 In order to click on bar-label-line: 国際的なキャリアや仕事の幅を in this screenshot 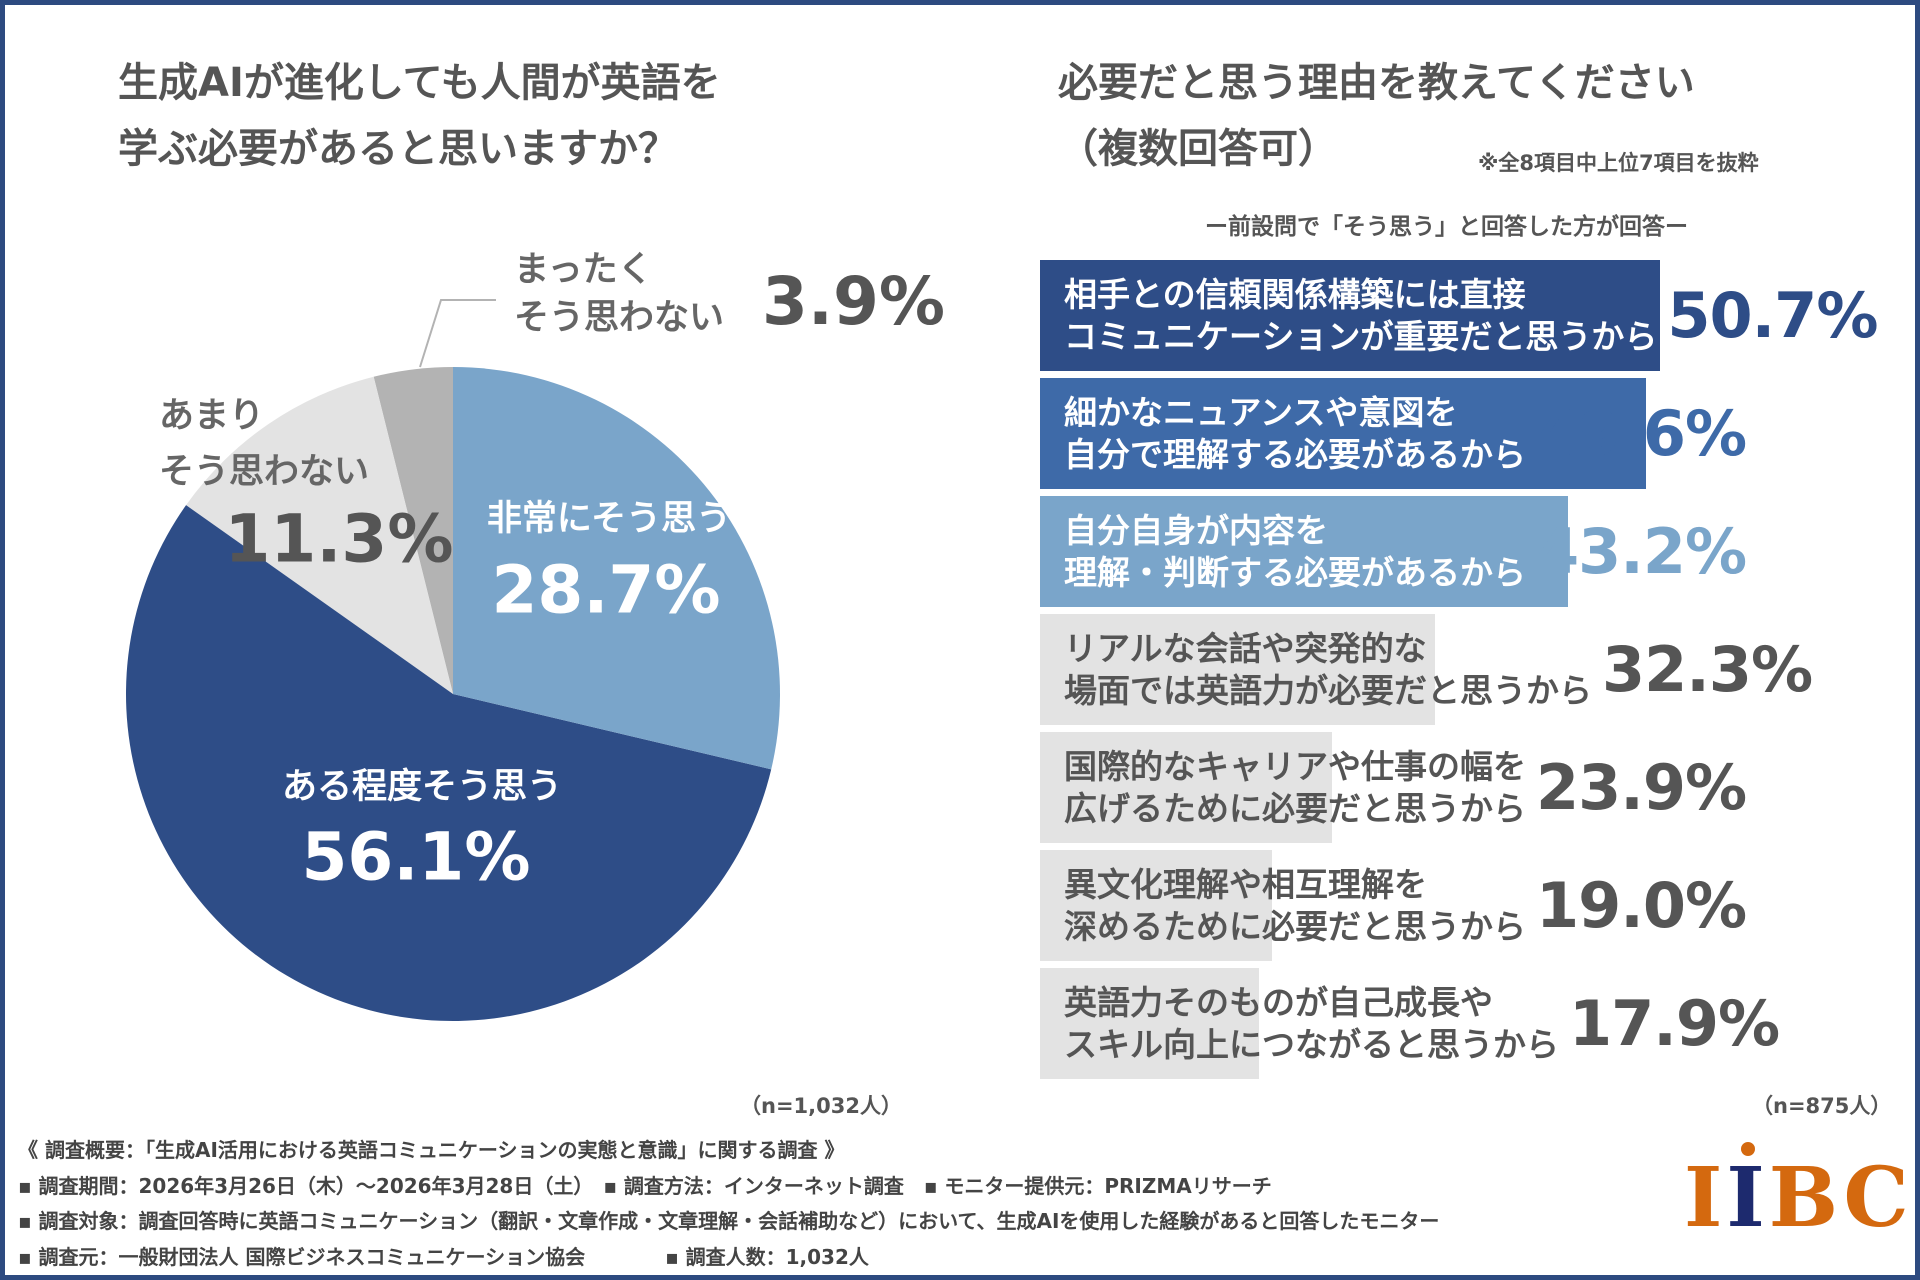, I will do `click(1295, 766)`.